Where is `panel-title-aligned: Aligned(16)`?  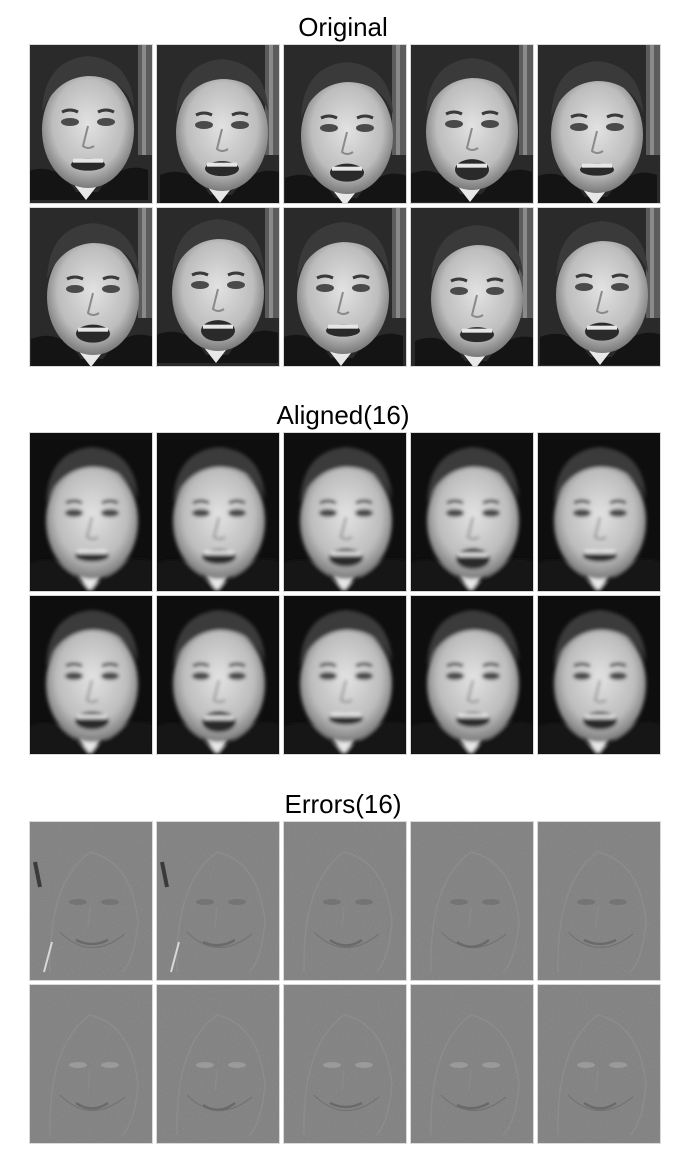 panel-title-aligned: Aligned(16) is located at coordinates (343, 415).